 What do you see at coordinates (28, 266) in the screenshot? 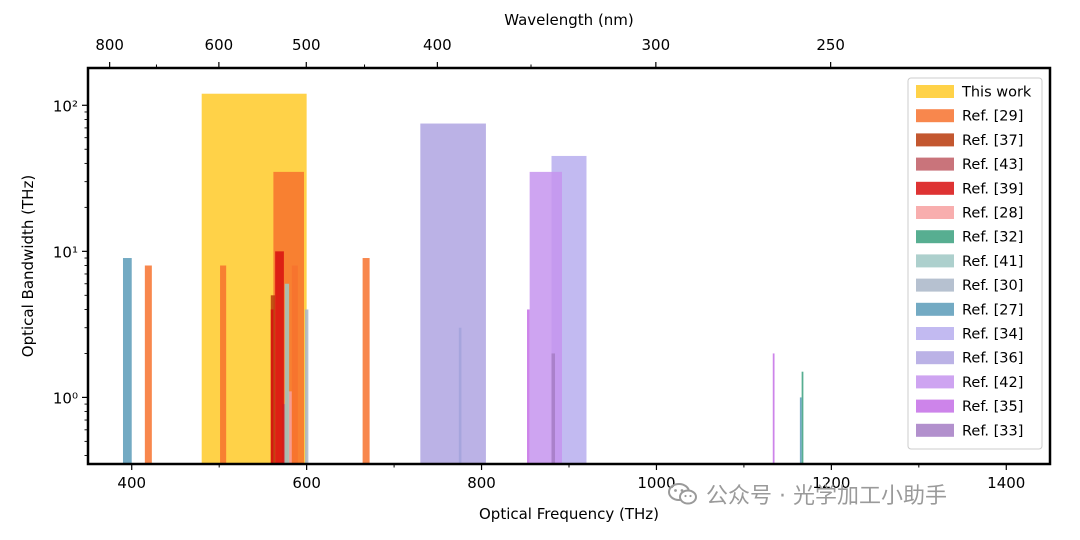
I see `y-axis-label: Optical Bandwidth (THz)` at bounding box center [28, 266].